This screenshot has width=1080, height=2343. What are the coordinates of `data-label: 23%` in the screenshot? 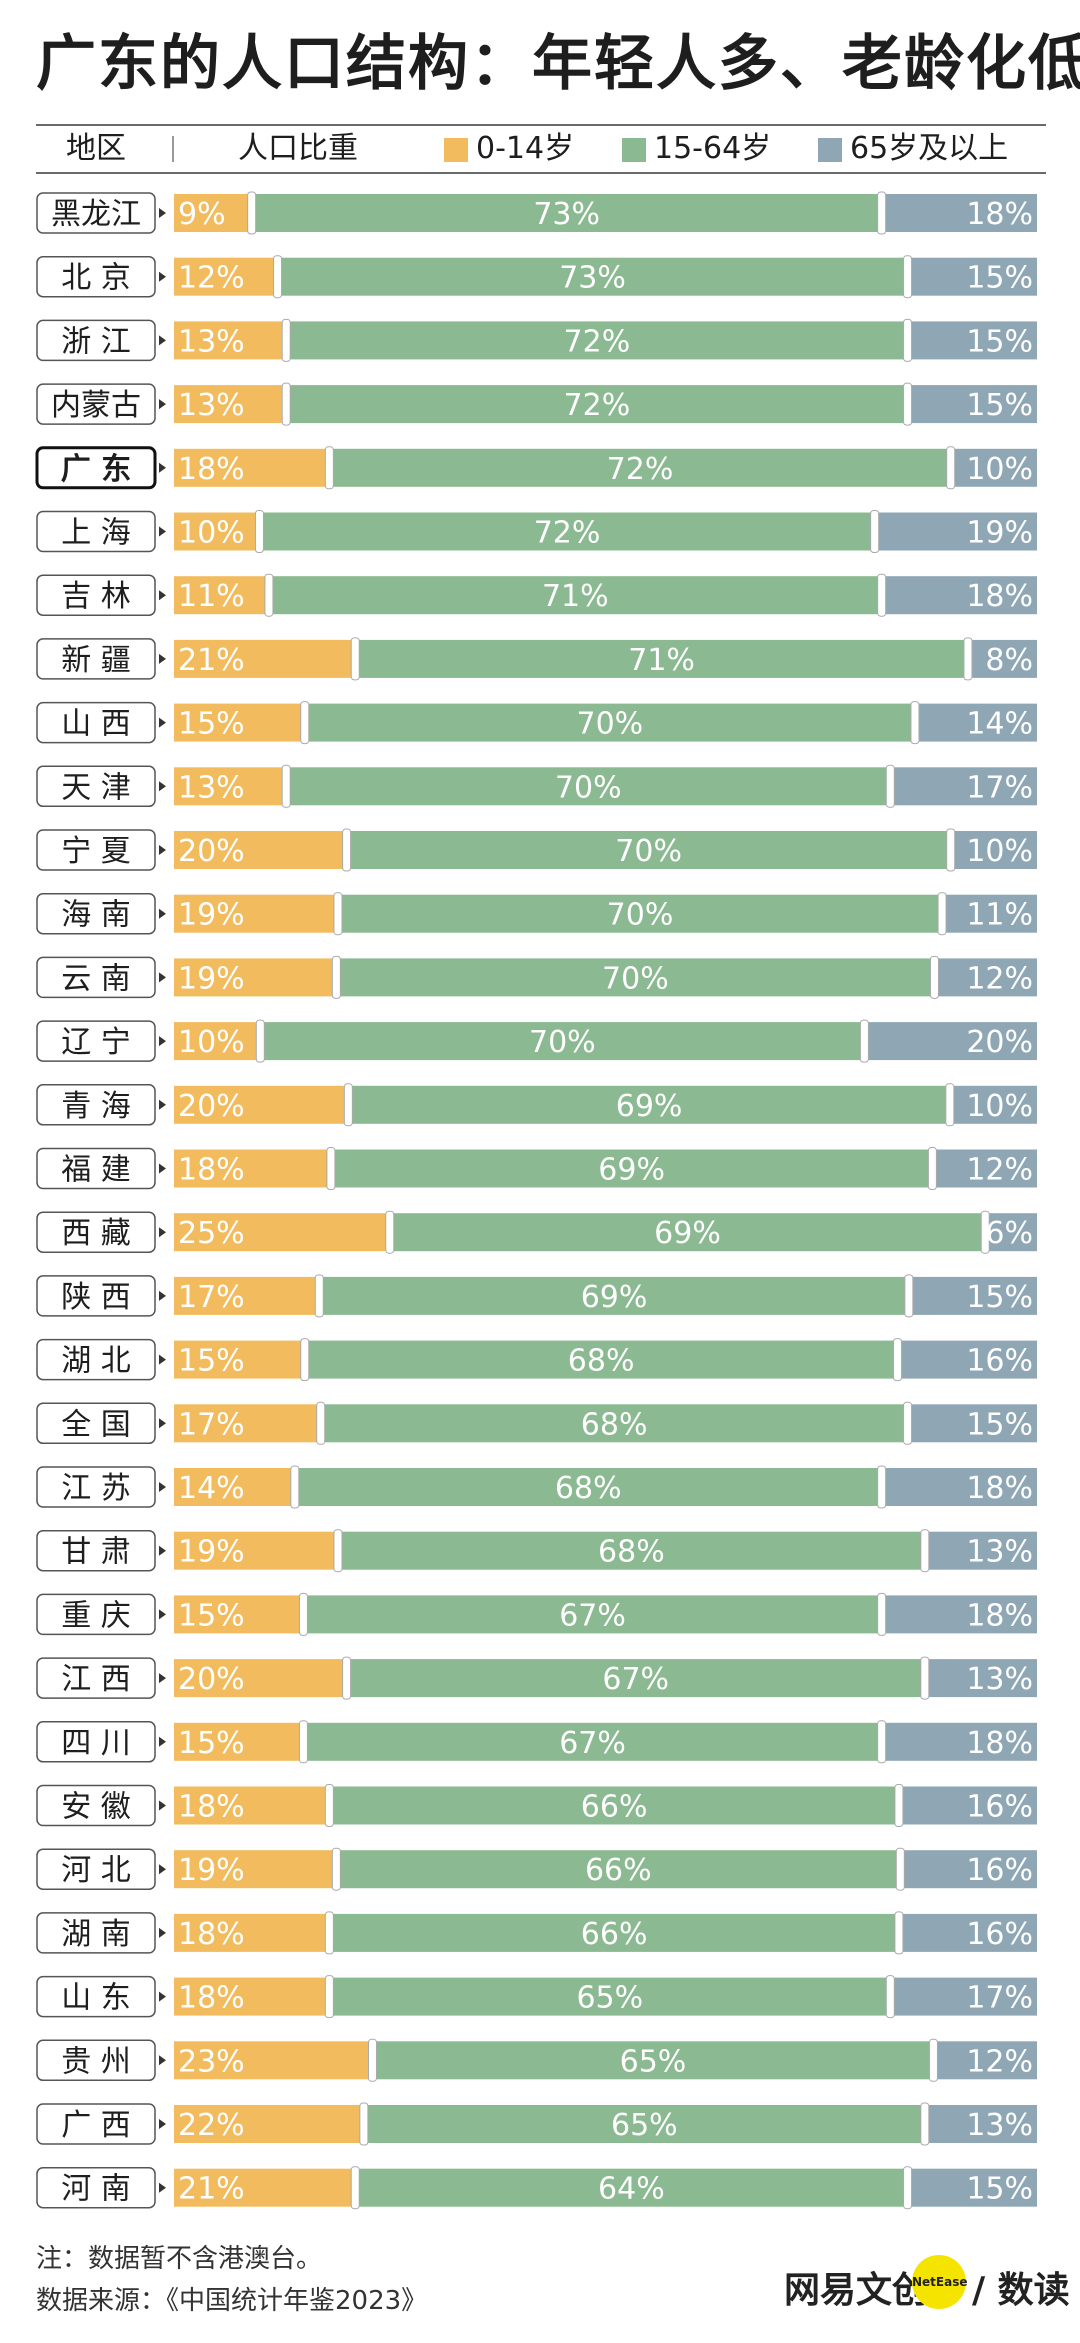 It's located at (211, 2061).